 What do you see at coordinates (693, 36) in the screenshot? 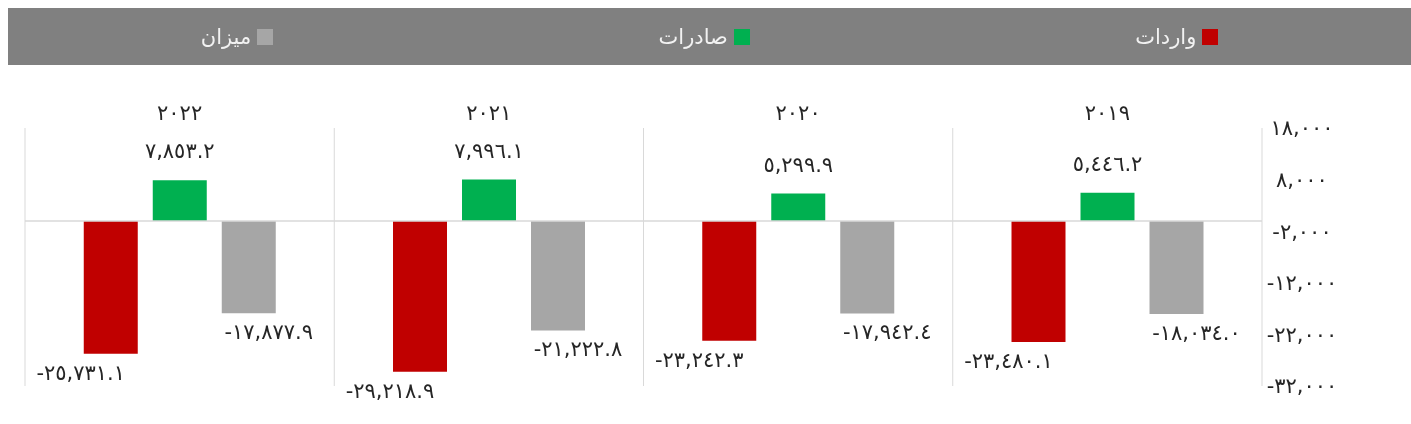
I see `legend-label: صادرات` at bounding box center [693, 36].